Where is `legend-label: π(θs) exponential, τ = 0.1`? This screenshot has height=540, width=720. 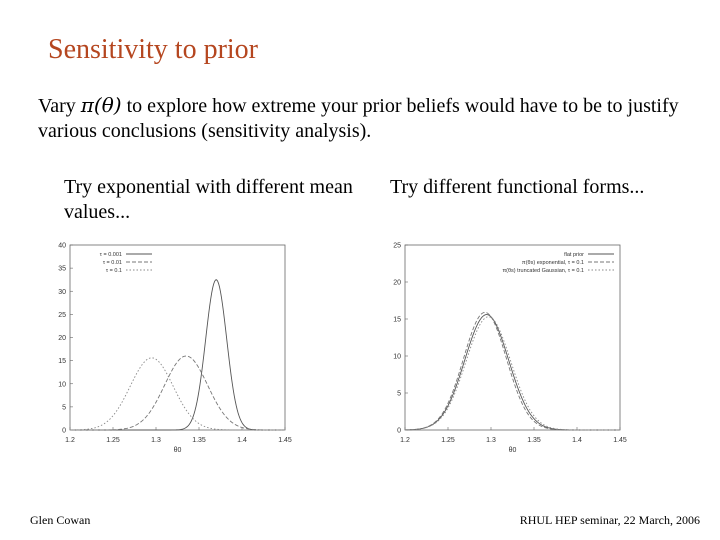
legend-label: π(θs) exponential, τ = 0.1 is located at coordinates (553, 263).